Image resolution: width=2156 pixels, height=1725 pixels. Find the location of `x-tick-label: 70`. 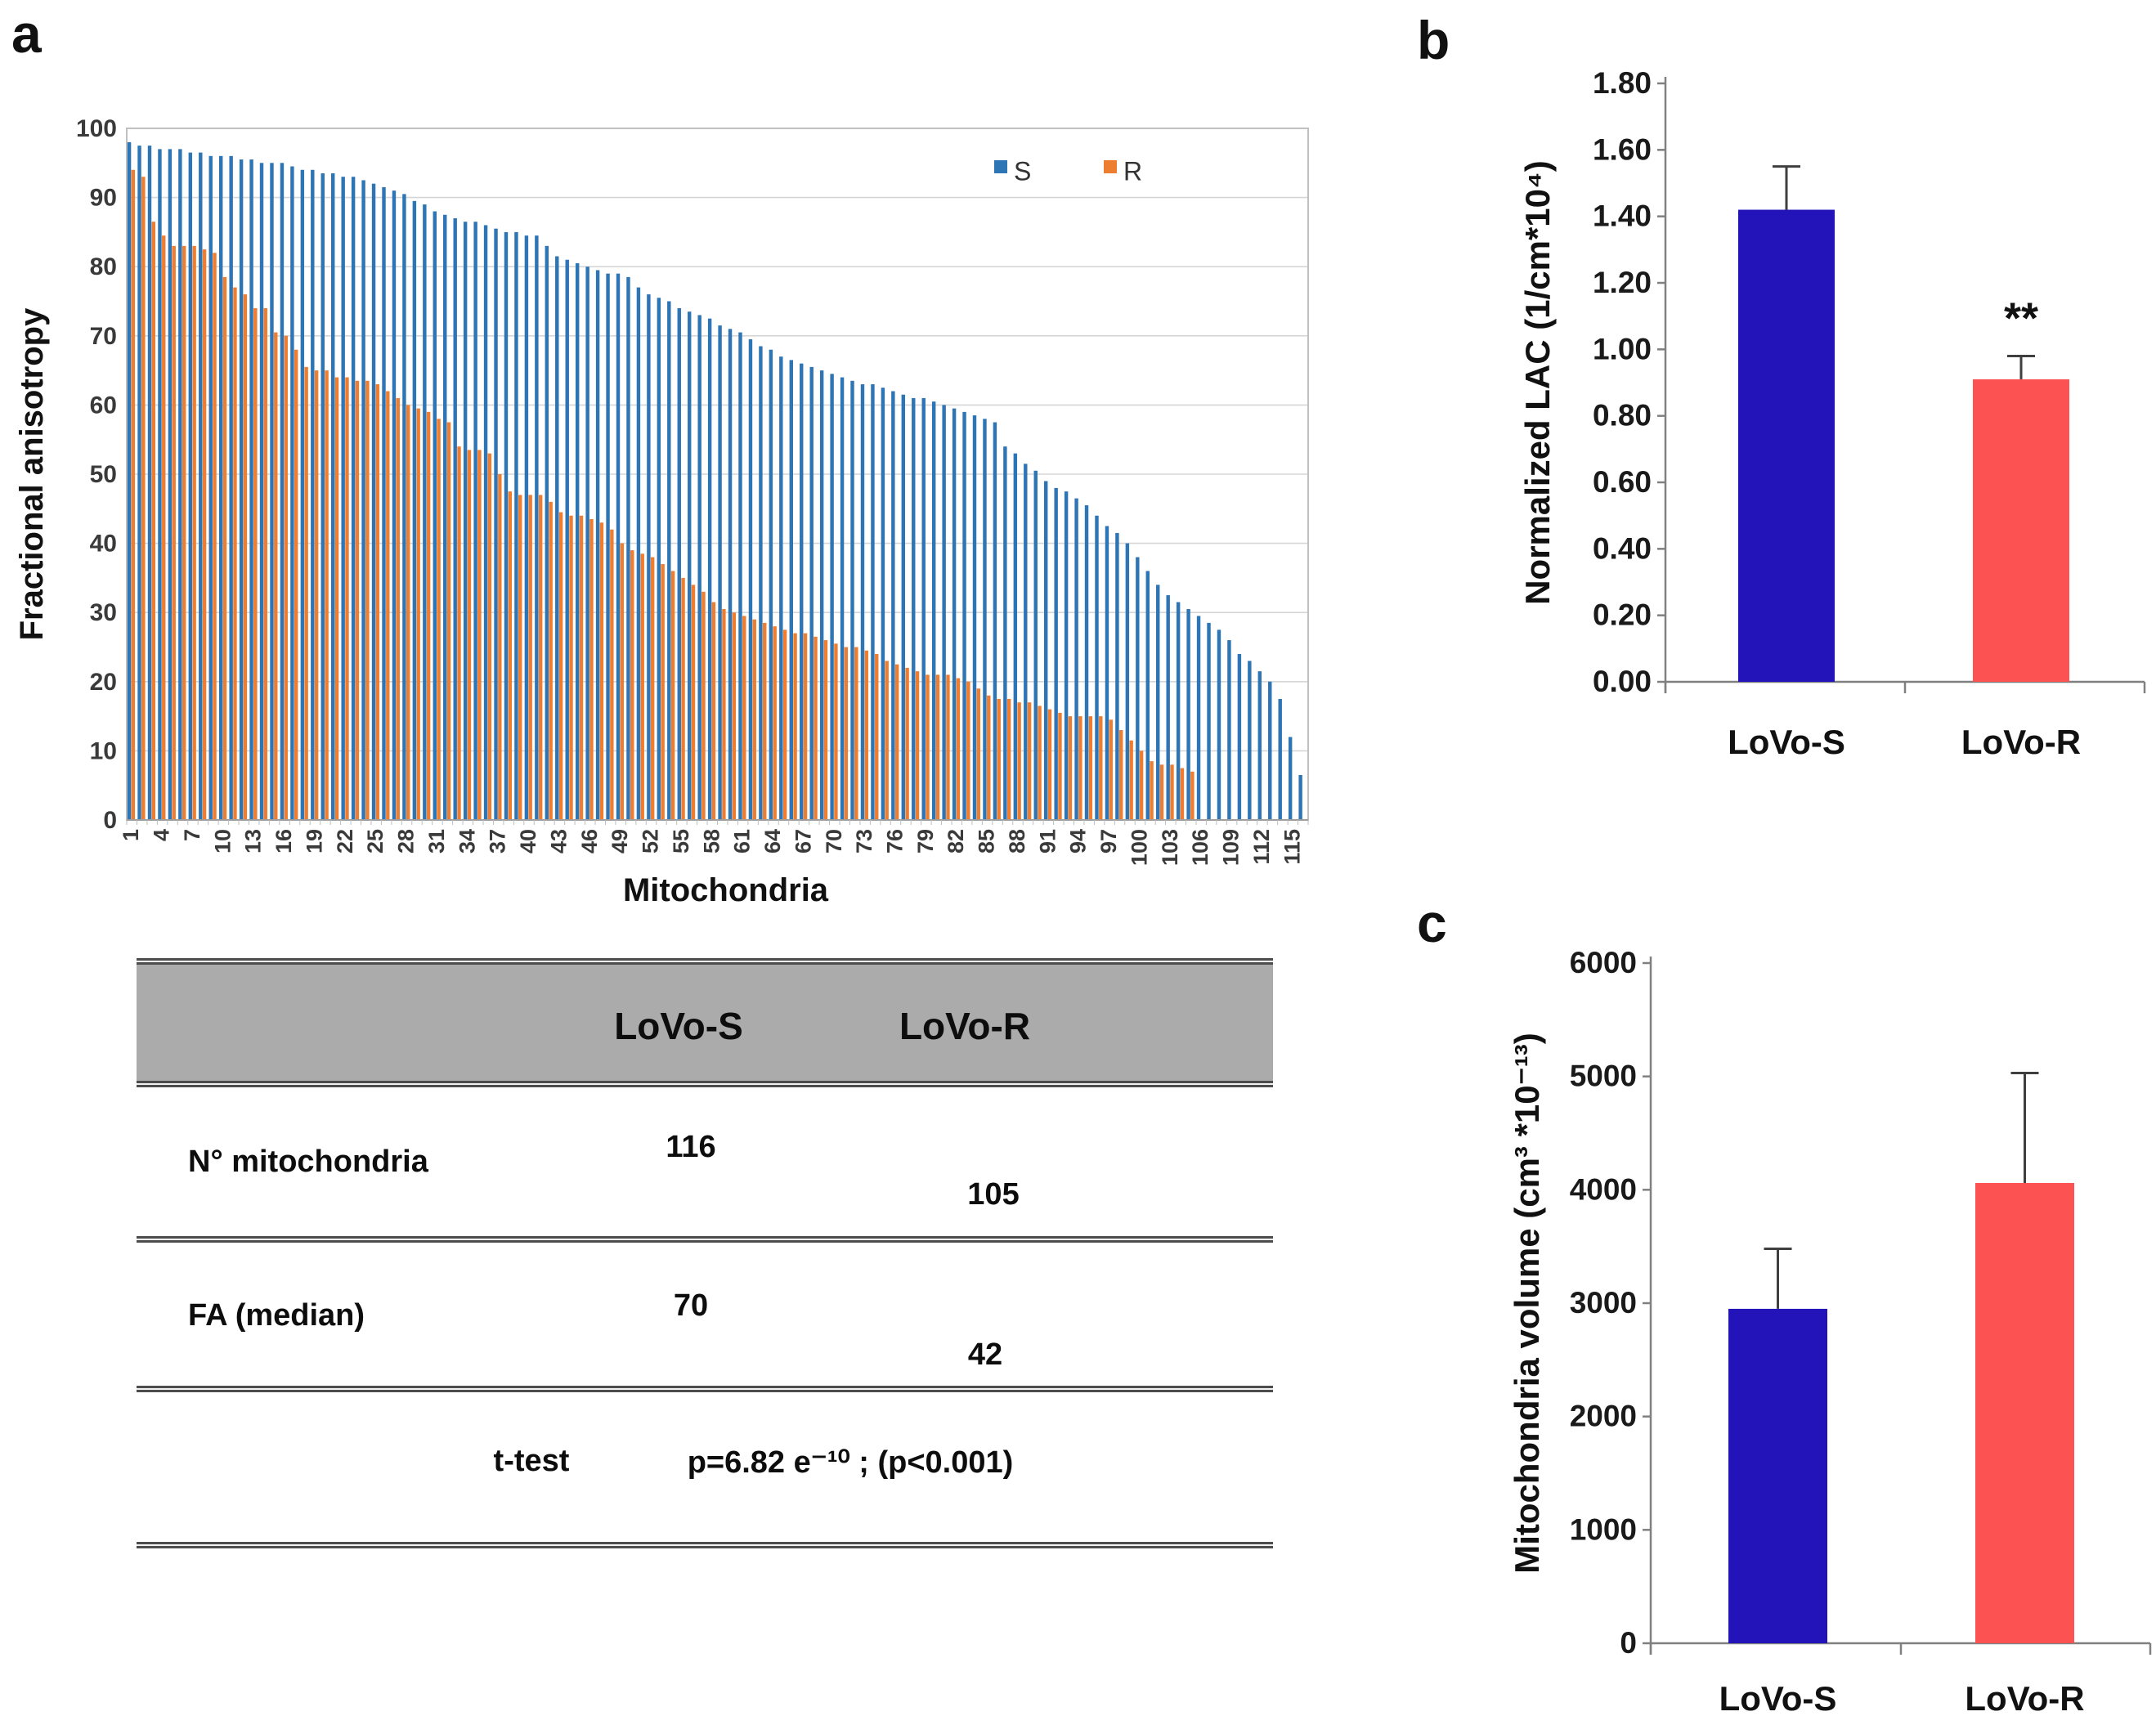

x-tick-label: 70 is located at coordinates (834, 841).